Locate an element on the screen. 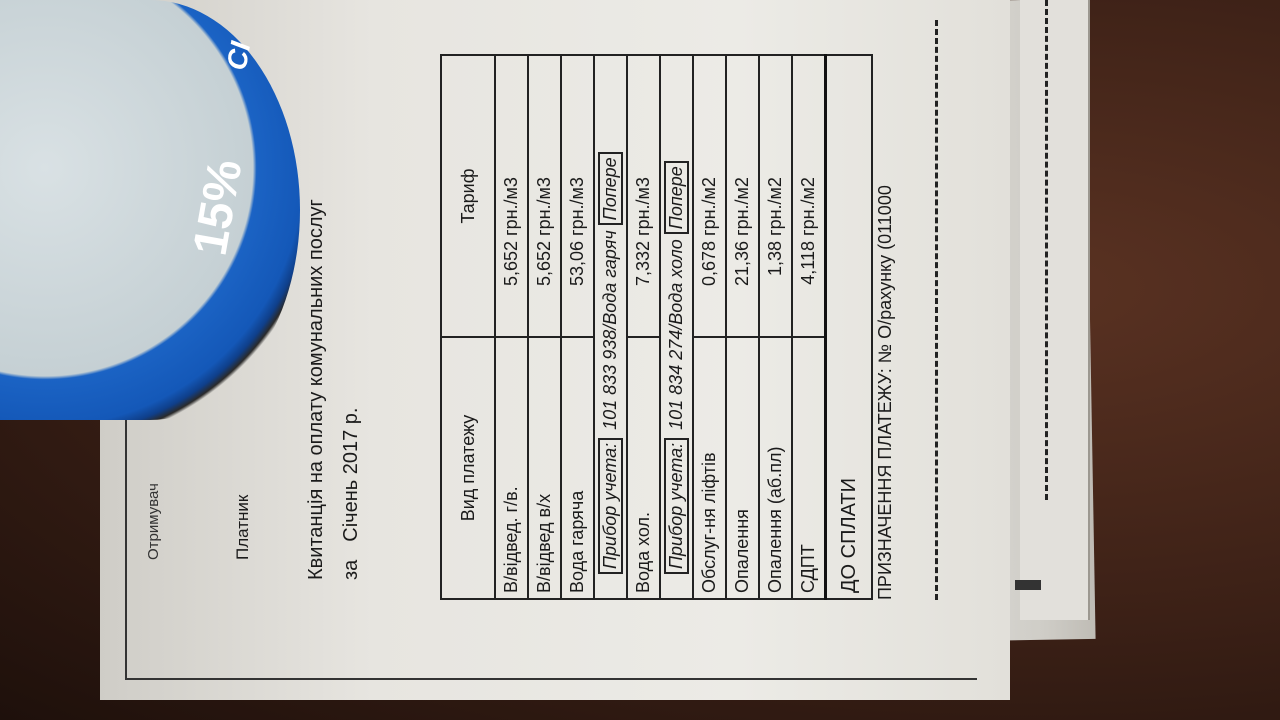  table-row: В/відвед в/х 5,652 грн./м3 is located at coordinates (544, 327).